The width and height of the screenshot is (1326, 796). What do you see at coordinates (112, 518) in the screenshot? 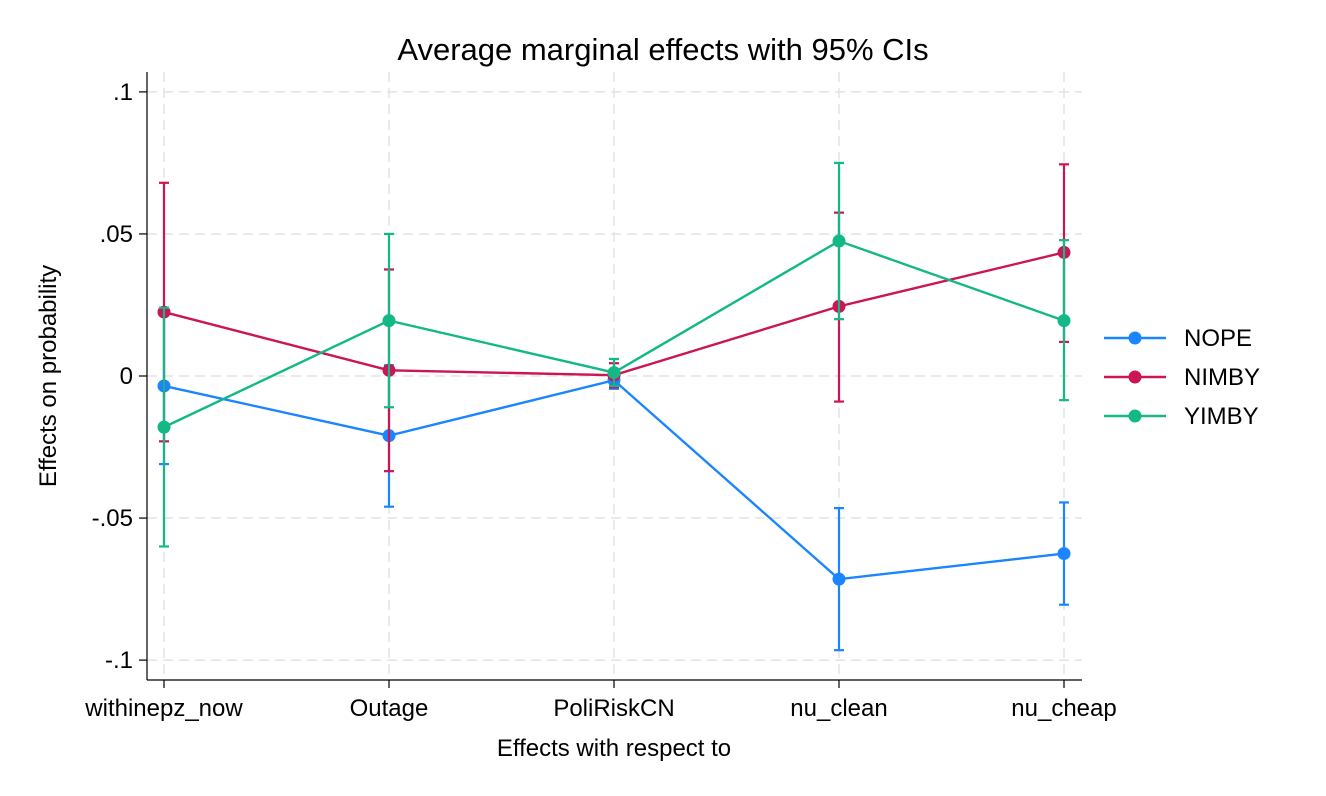
I see `y-tick-label-3: -.05` at bounding box center [112, 518].